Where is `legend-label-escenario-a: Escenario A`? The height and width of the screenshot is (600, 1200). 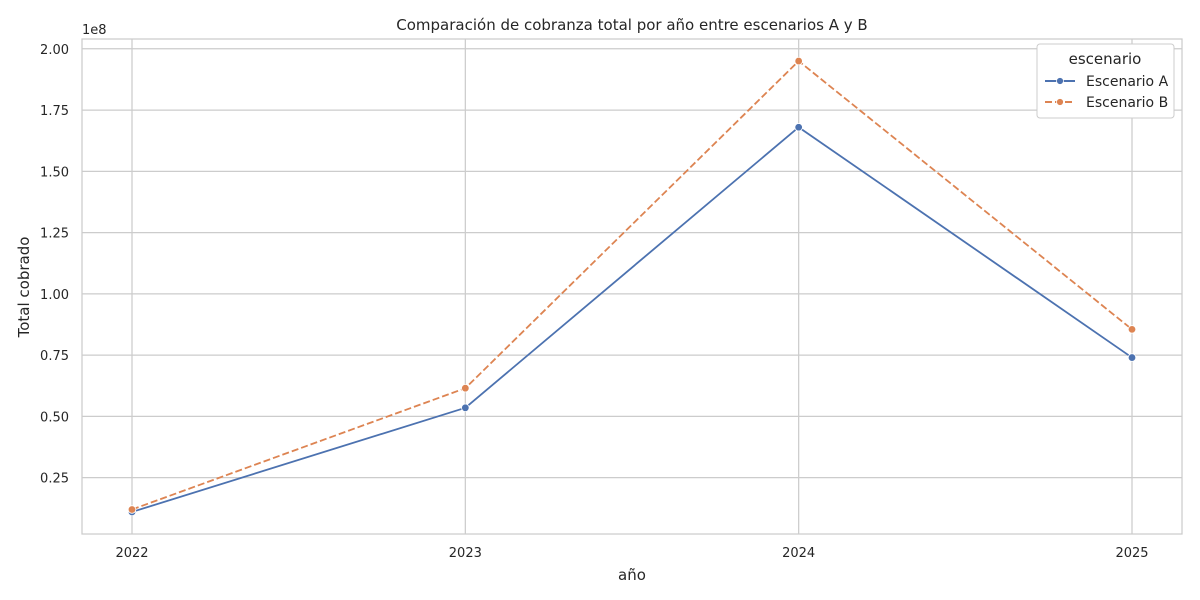 legend-label-escenario-a: Escenario A is located at coordinates (1127, 82).